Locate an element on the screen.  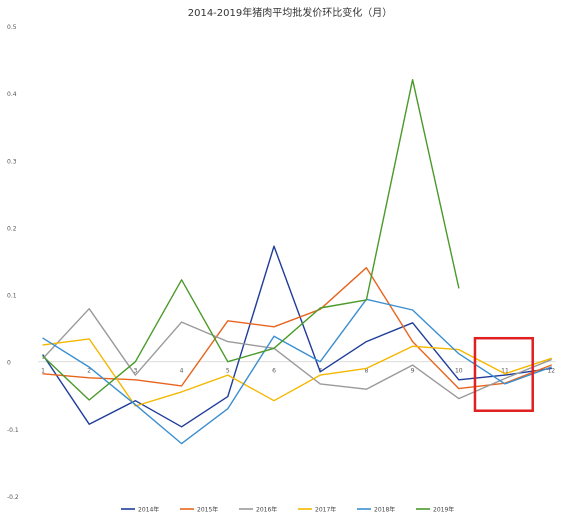
x-tick-label: 11 is located at coordinates (505, 371).